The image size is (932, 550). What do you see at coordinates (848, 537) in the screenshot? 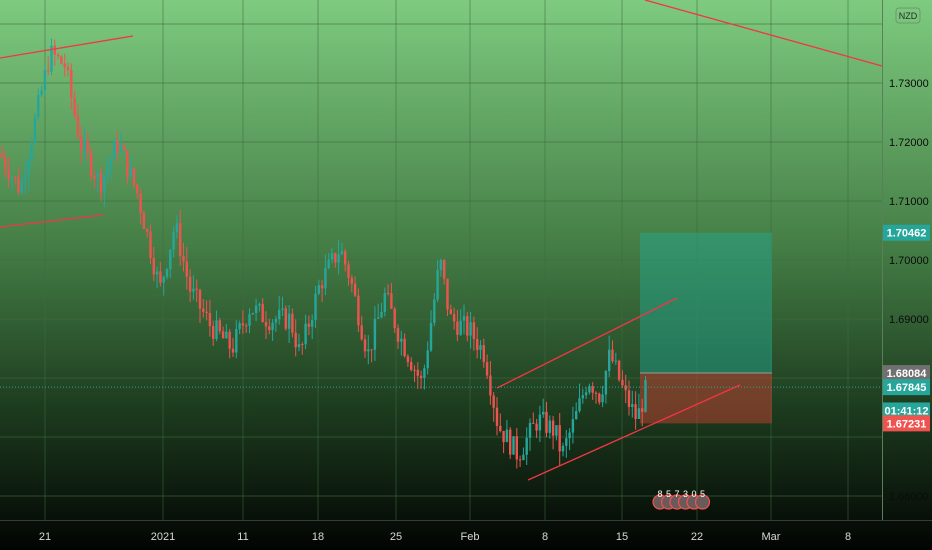
I see `time-tick-label: 8` at bounding box center [848, 537].